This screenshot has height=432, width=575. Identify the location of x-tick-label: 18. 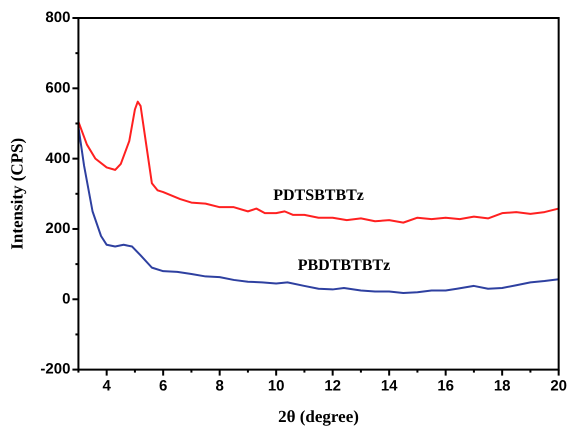
(502, 386).